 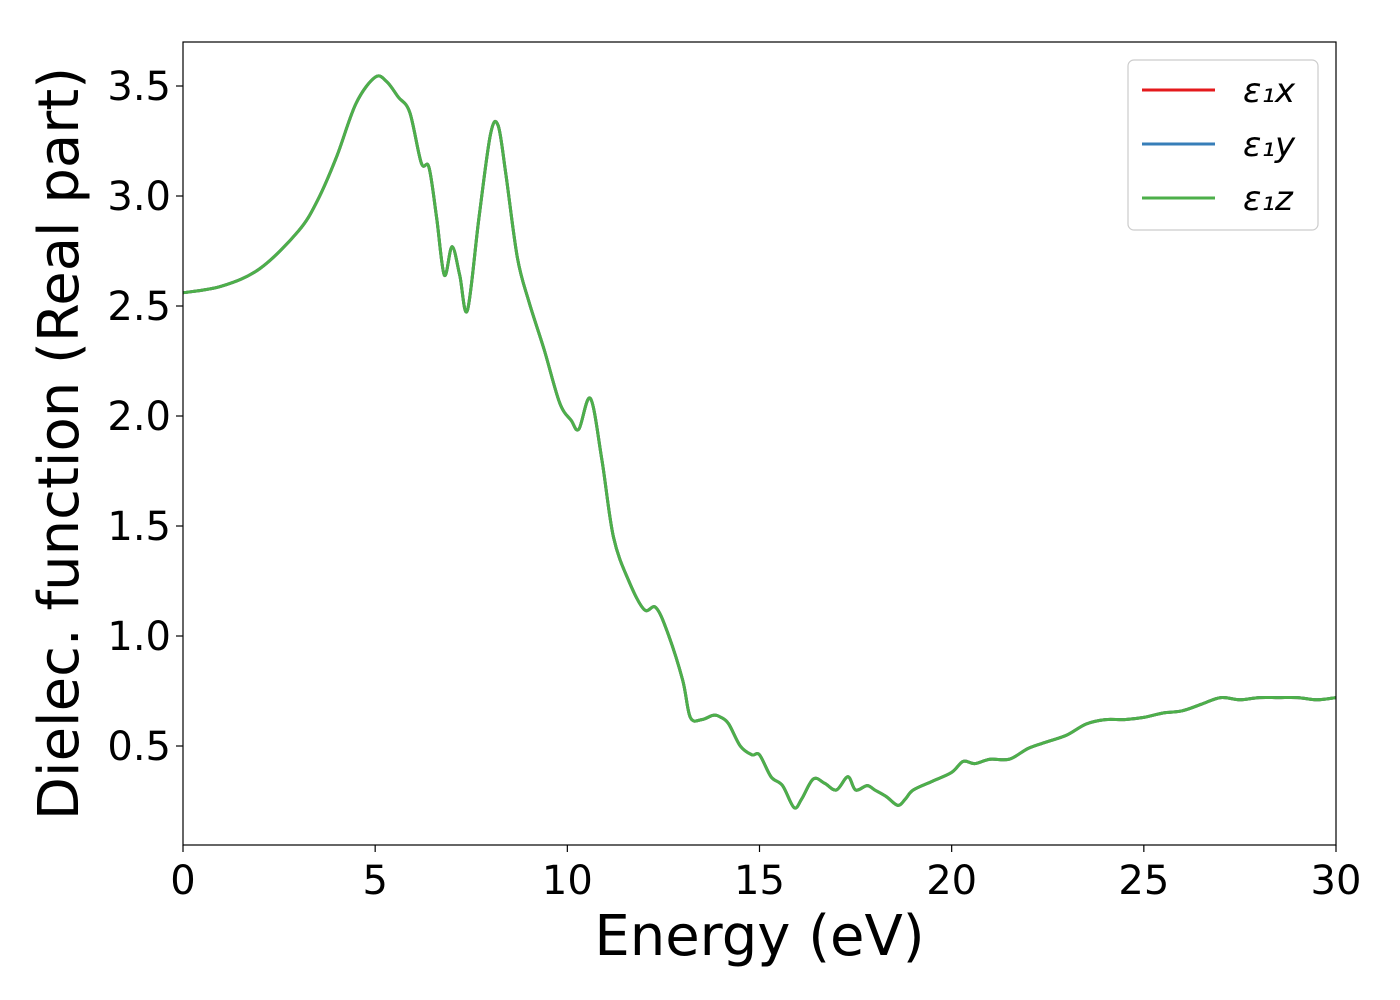 What do you see at coordinates (1143, 881) in the screenshot?
I see `x-tick-label: 25` at bounding box center [1143, 881].